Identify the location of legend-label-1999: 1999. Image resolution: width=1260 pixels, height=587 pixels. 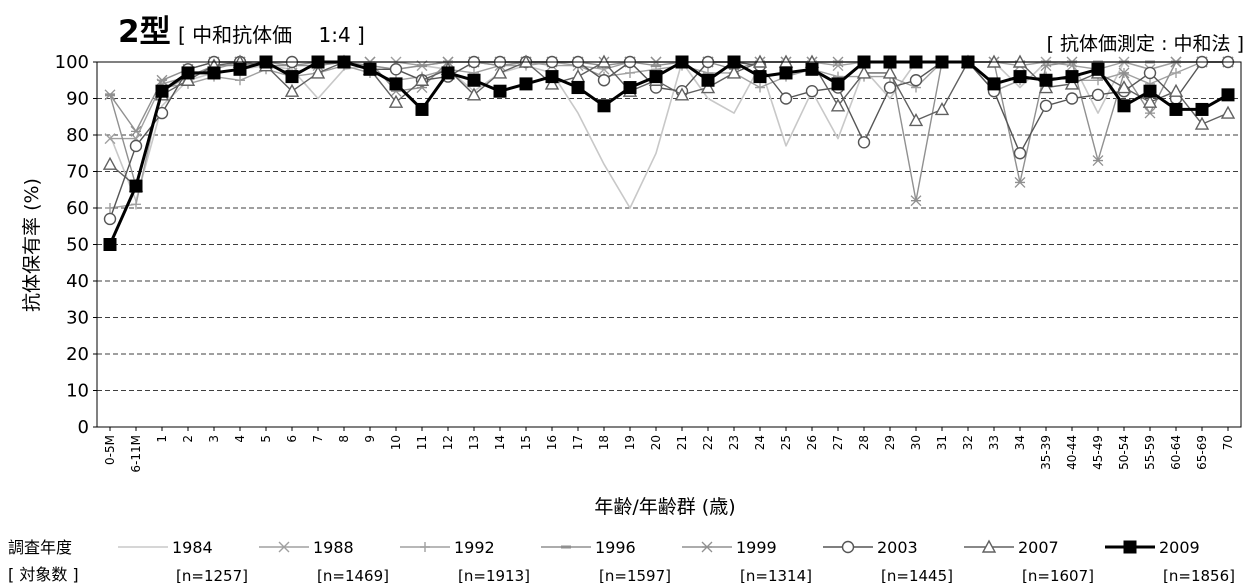
(756, 547).